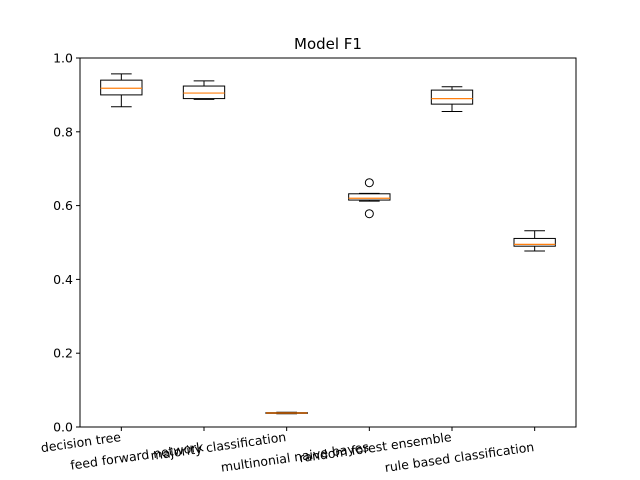  What do you see at coordinates (63, 427) in the screenshot?
I see `y-tick-label: 0.0` at bounding box center [63, 427].